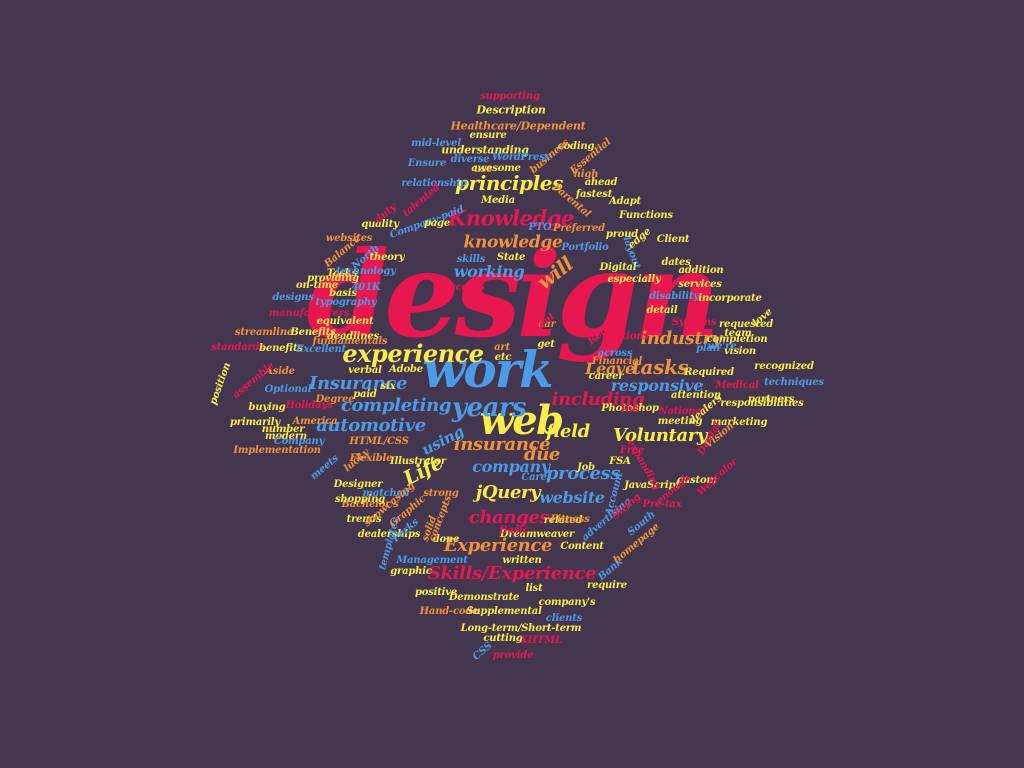 The height and width of the screenshot is (768, 1024). I want to click on word-quality: quality, so click(380, 224).